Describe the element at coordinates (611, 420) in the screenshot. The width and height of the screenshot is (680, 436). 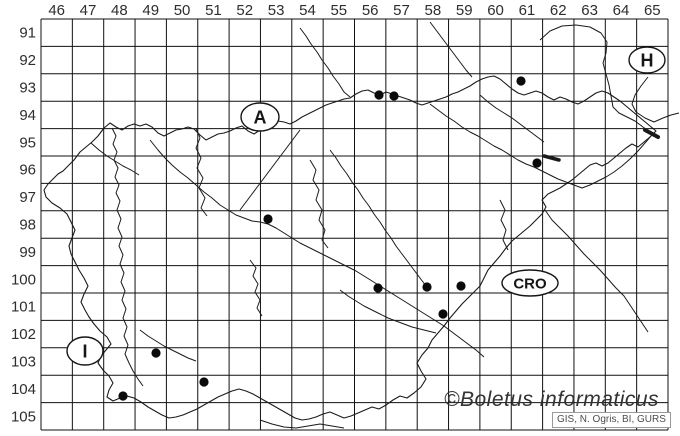
I see `attribution-text: GIS, N. Ogris, BI, GURS` at that location.